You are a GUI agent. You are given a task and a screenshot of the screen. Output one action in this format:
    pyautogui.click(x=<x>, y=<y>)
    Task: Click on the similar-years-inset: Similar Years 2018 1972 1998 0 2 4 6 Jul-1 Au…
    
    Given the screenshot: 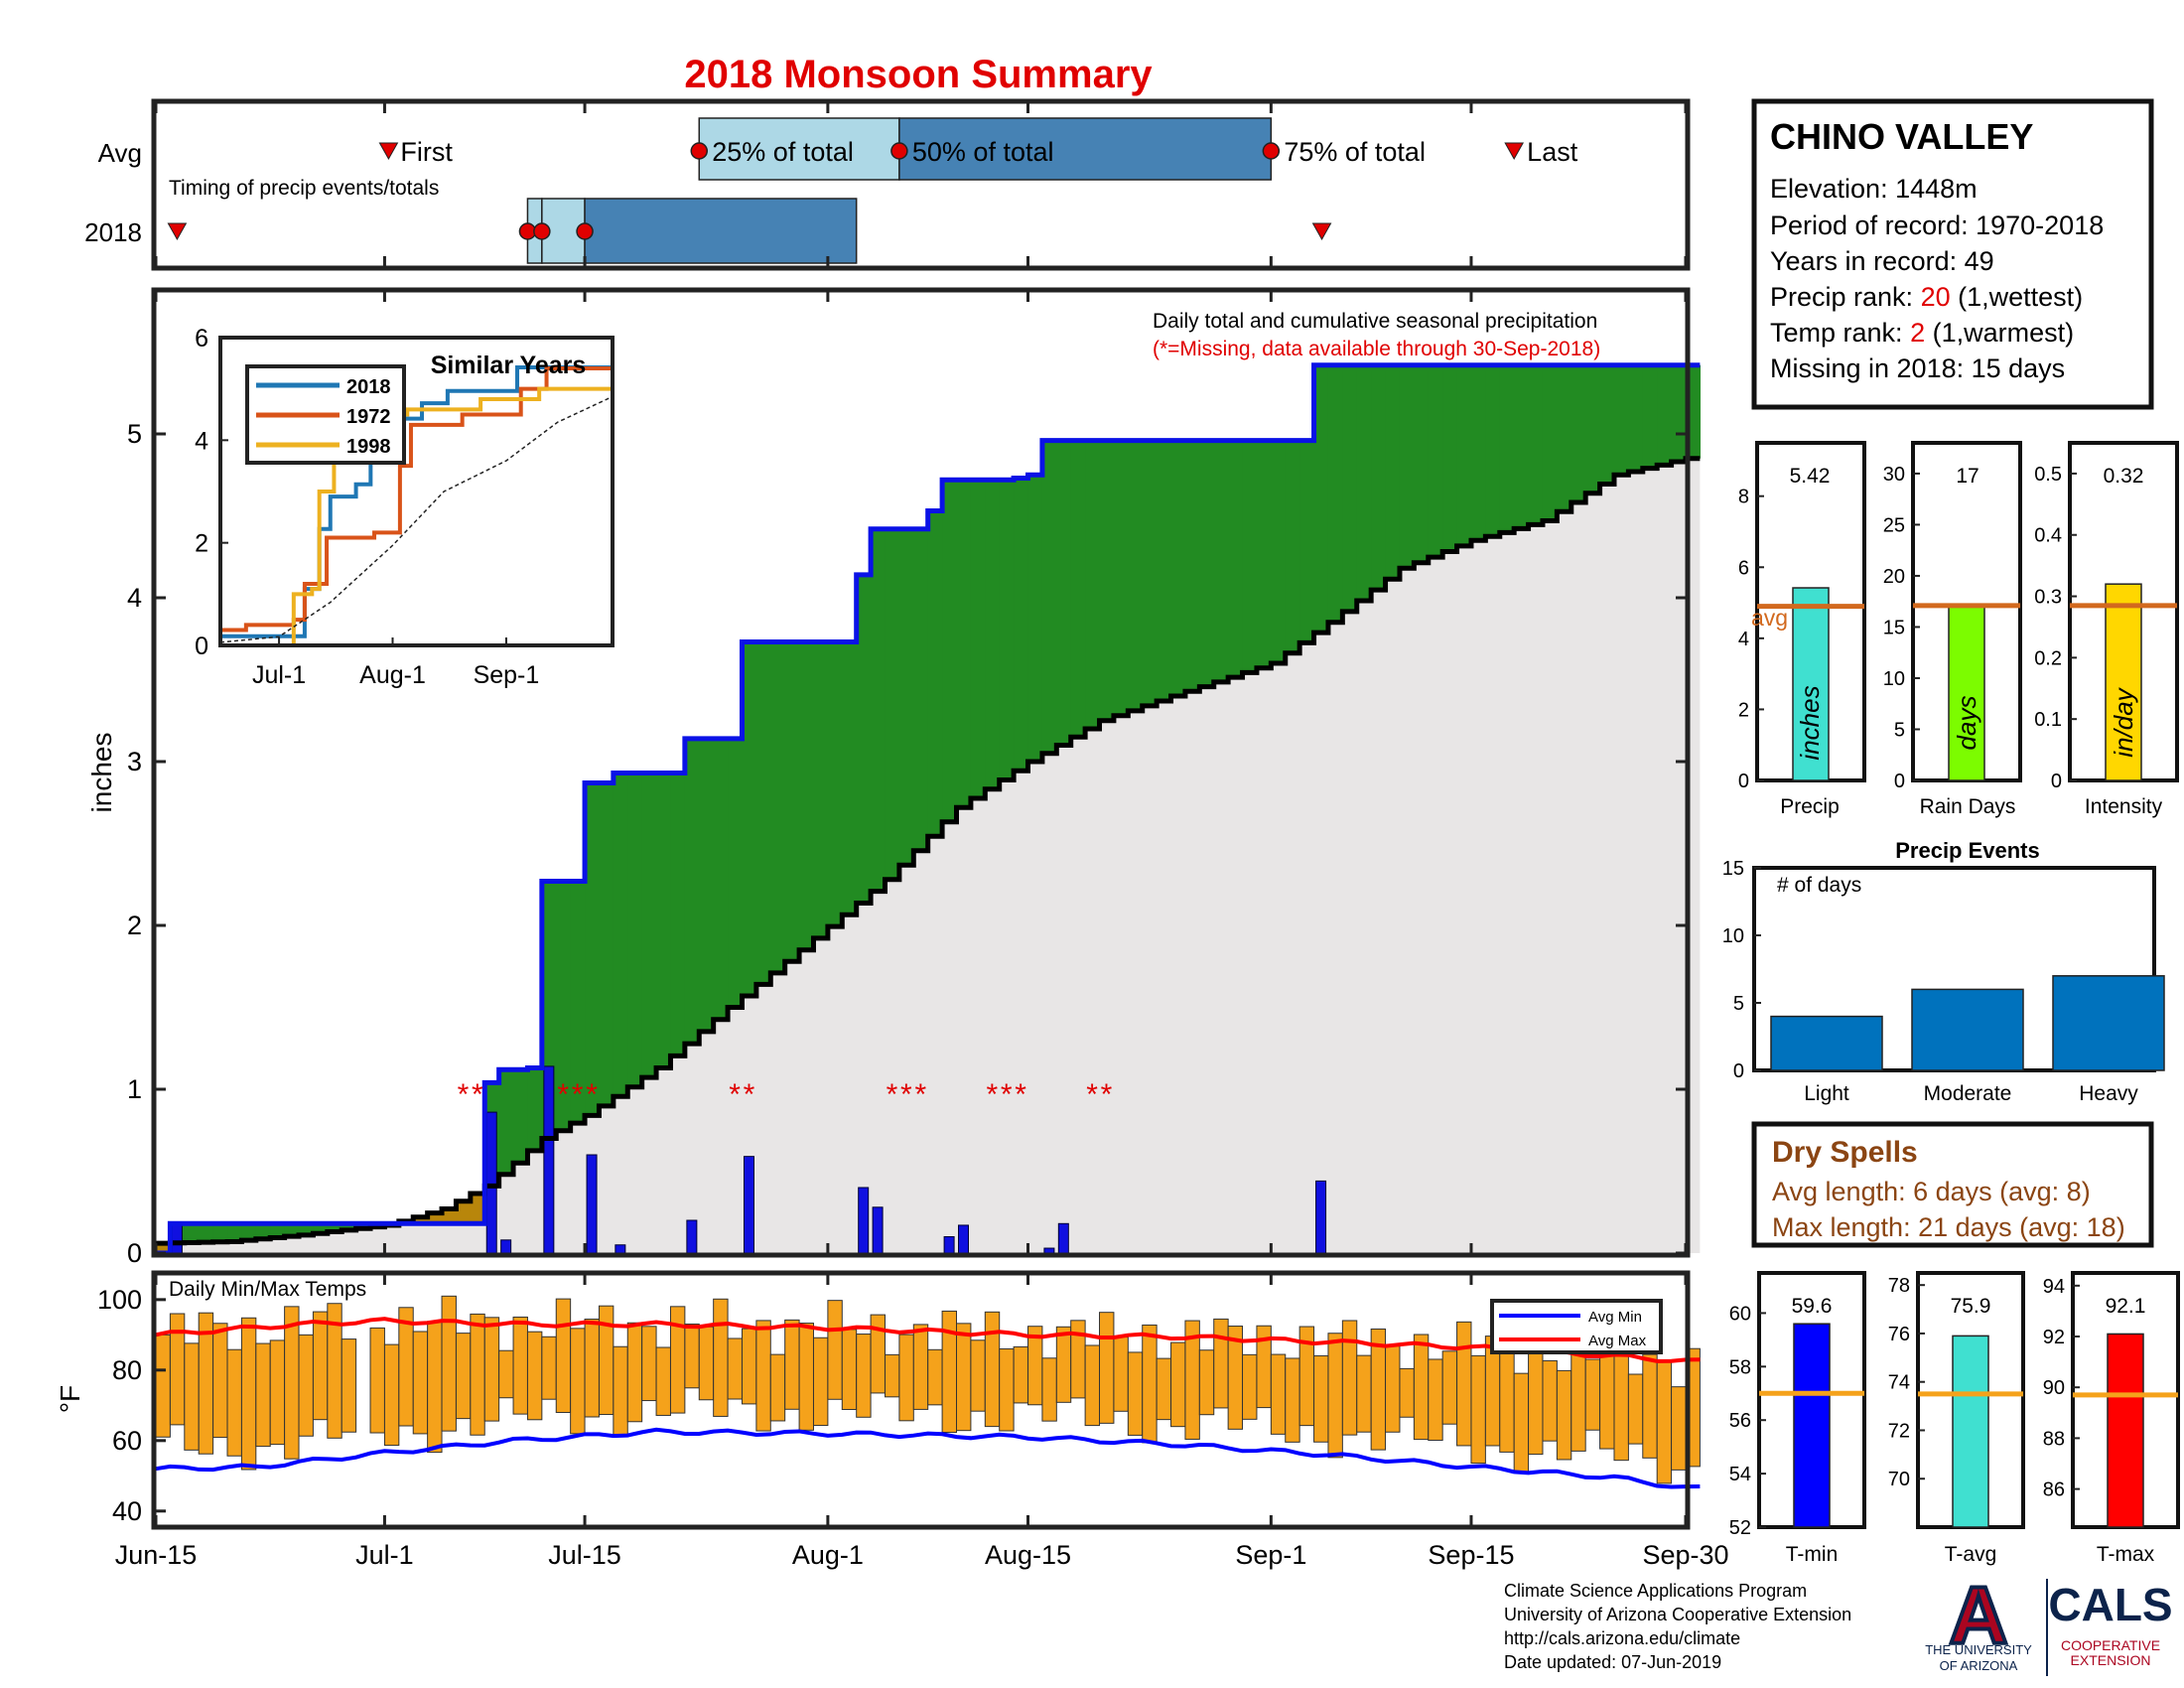 What is the action you would take?
    pyautogui.click(x=404, y=507)
    